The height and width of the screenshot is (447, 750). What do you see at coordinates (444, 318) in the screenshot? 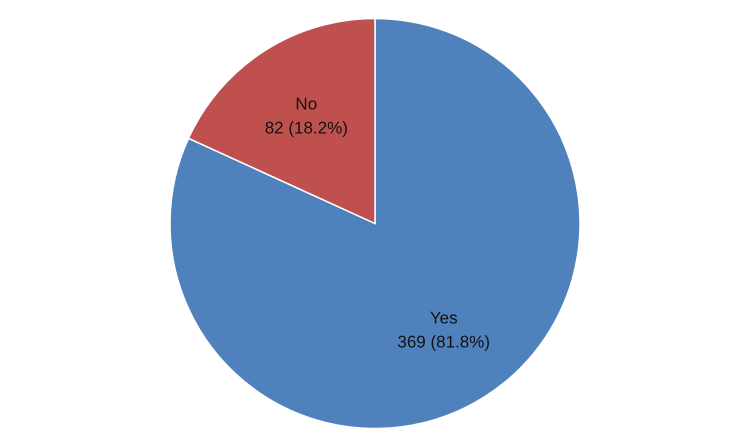
I see `slice-label: Yes` at bounding box center [444, 318].